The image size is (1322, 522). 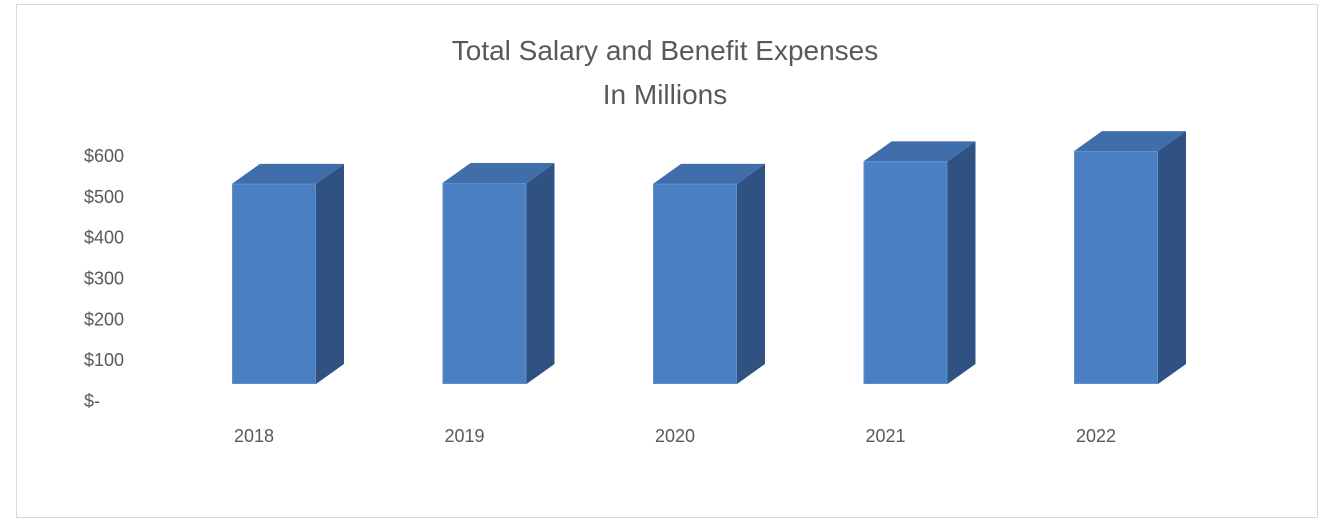 I want to click on y-tick-label: $100, so click(x=104, y=360).